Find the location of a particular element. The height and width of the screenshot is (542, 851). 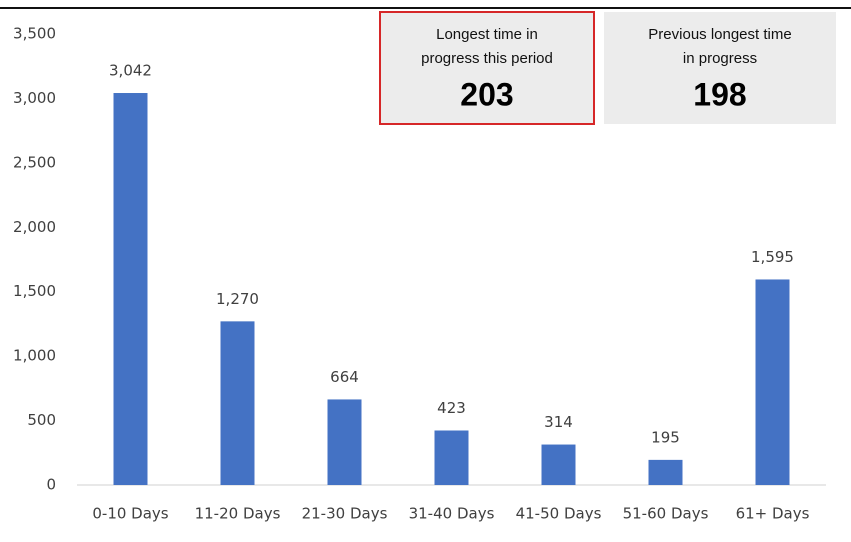

y-tick-label: 0 is located at coordinates (51, 485).